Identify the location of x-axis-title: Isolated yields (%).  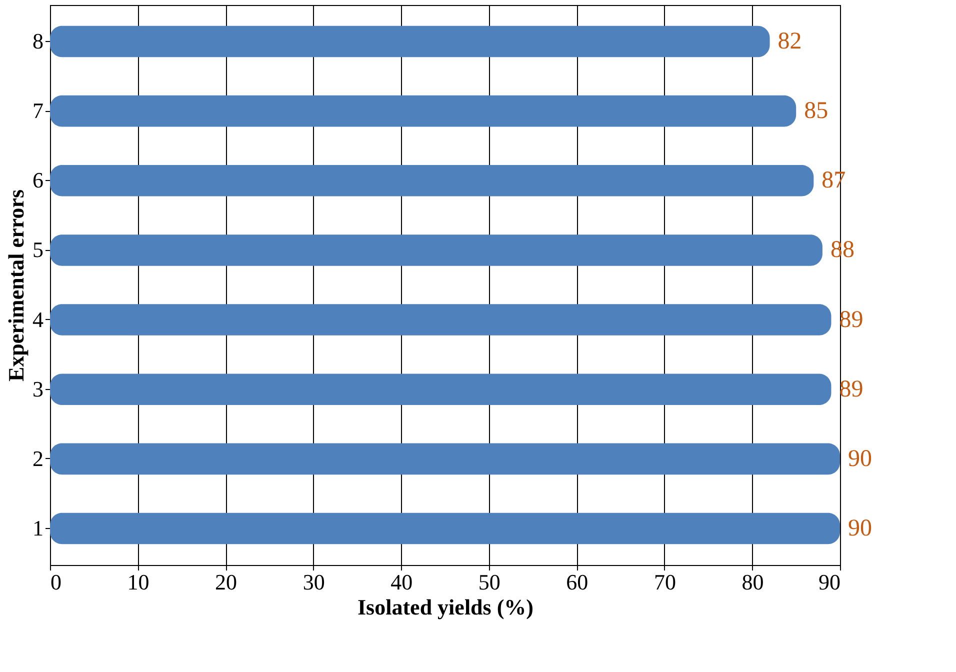
(446, 607).